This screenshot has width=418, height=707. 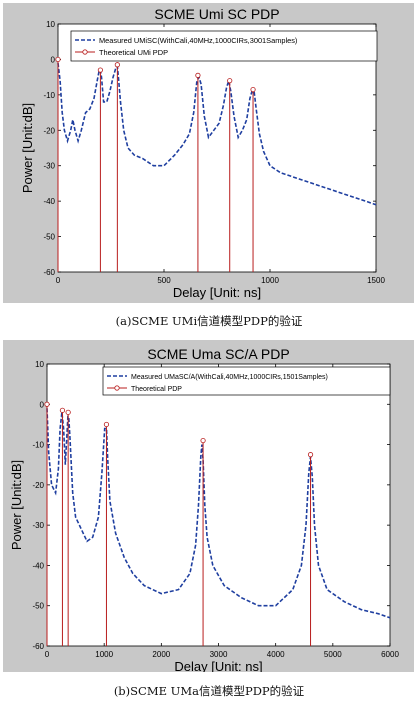 What do you see at coordinates (390, 654) in the screenshot?
I see `x-tick-label: 6000` at bounding box center [390, 654].